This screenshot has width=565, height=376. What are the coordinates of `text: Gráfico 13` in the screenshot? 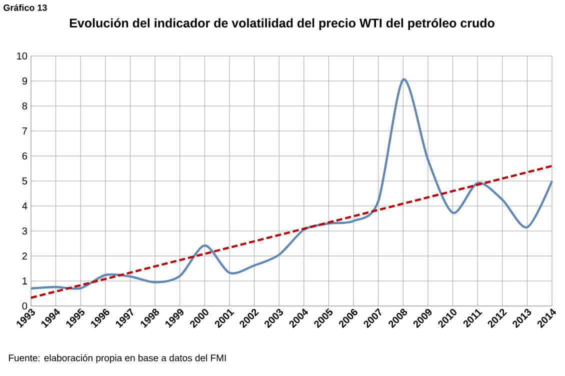 It's located at (25, 7).